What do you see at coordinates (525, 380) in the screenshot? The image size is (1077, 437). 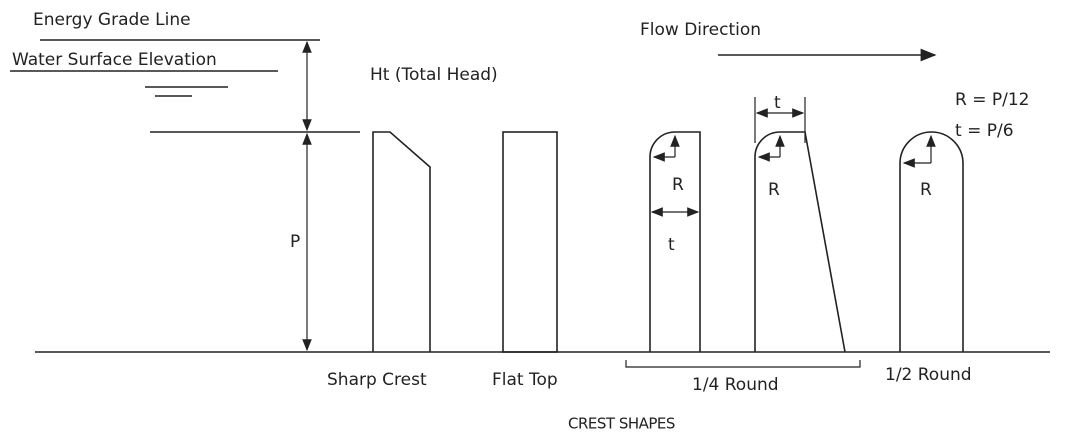 I see `crest-label: Flat Top` at bounding box center [525, 380].